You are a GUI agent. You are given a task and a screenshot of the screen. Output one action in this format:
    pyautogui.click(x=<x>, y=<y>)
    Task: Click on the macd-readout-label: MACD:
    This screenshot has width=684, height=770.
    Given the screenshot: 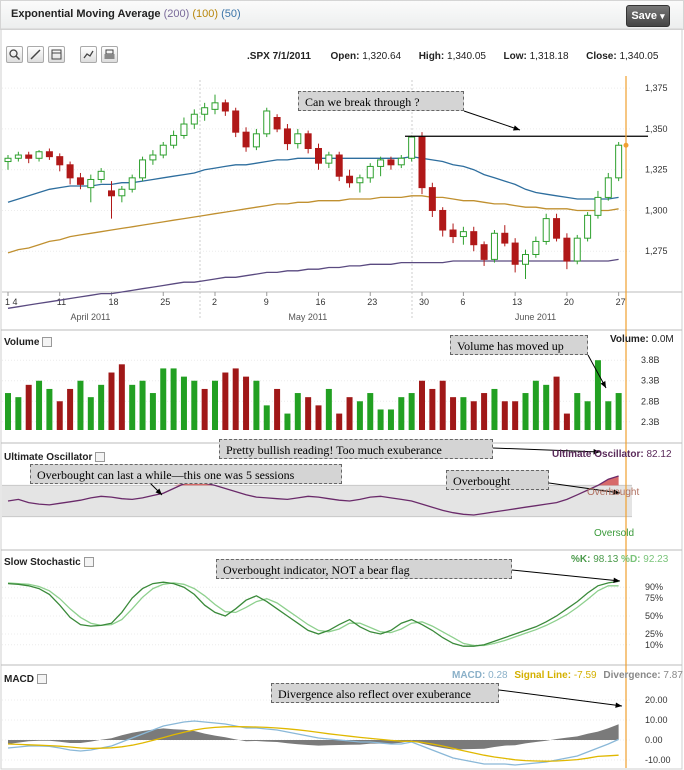 What is the action you would take?
    pyautogui.click(x=469, y=675)
    